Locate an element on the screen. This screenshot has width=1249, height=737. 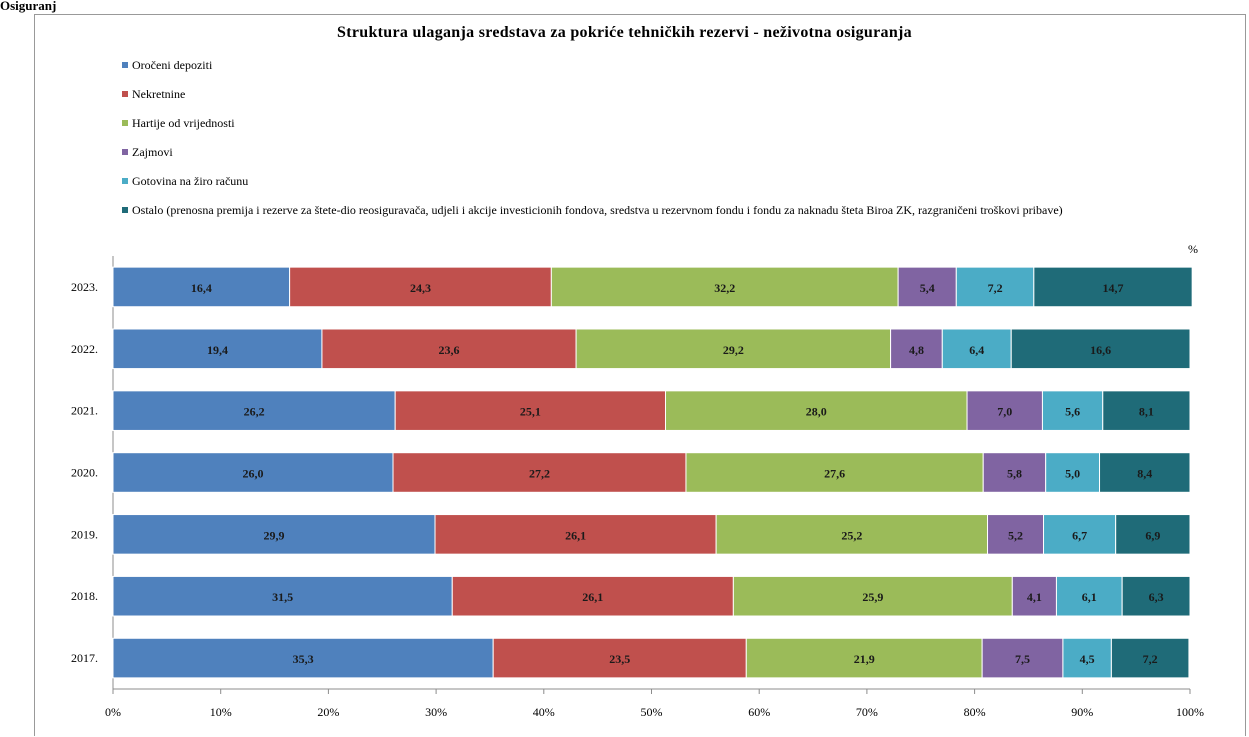
unit-label: % is located at coordinates (1193, 249).